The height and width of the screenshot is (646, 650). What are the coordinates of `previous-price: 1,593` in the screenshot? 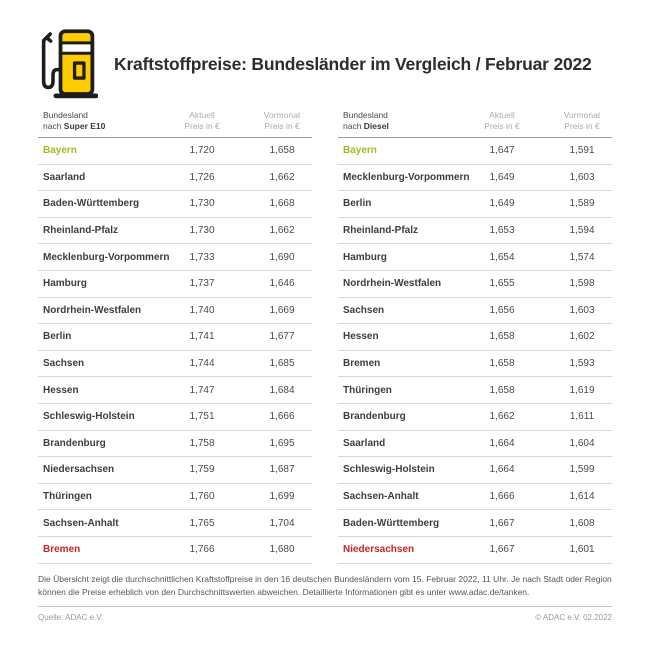 It's located at (582, 364).